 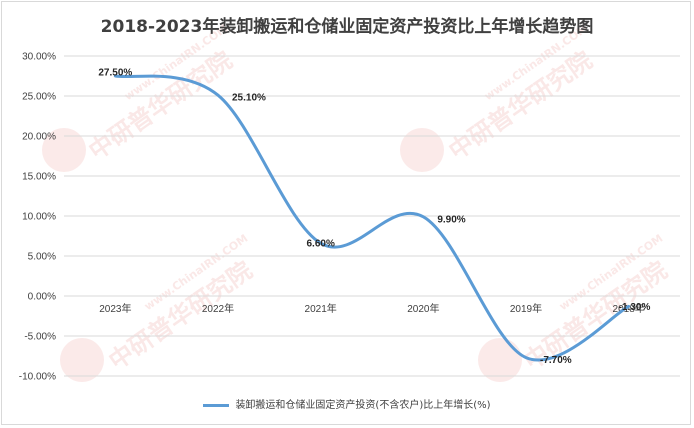 I want to click on data-label: 27.50%, so click(x=115, y=73).